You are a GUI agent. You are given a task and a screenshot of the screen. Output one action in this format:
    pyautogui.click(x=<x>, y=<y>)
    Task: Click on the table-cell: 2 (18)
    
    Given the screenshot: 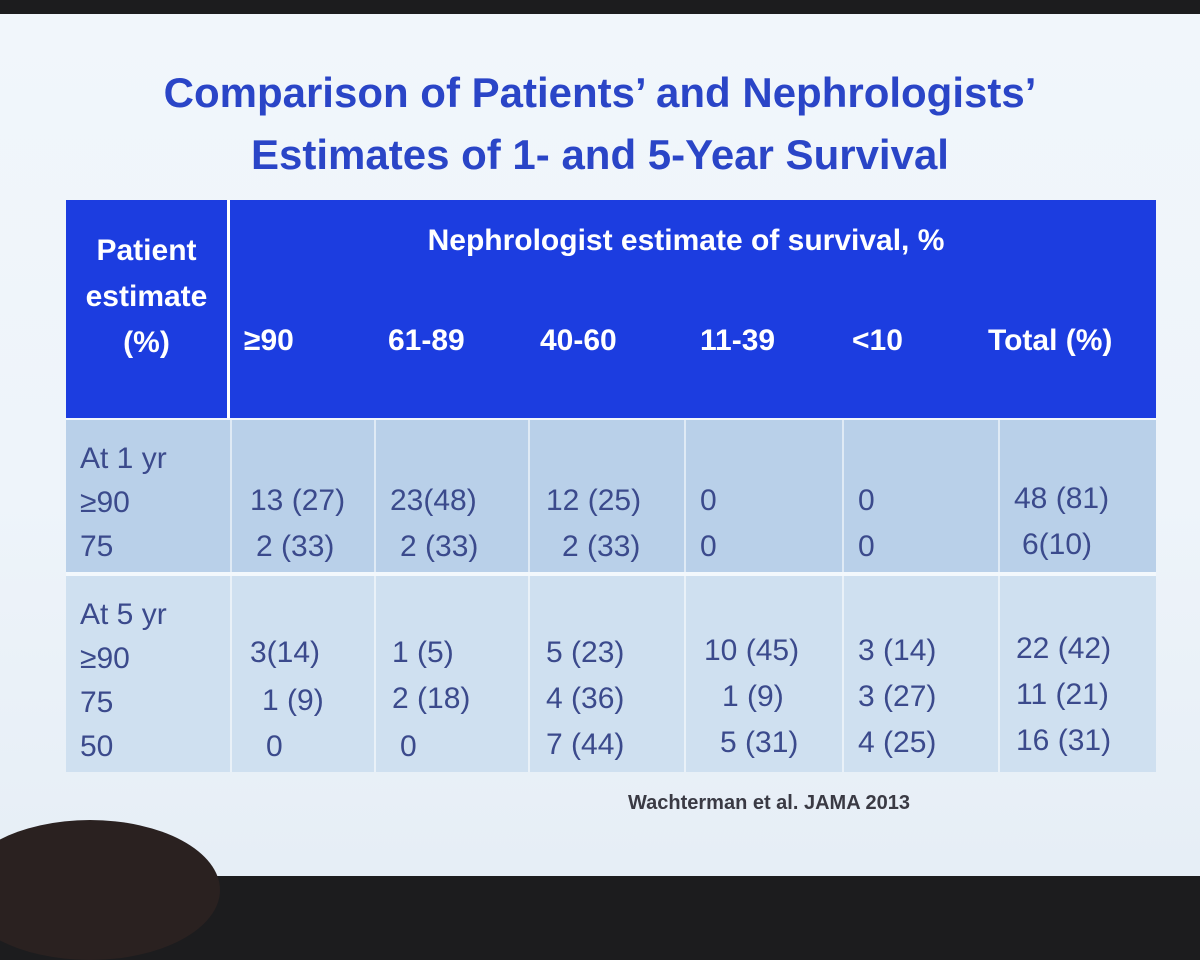 What is the action you would take?
    pyautogui.click(x=431, y=698)
    